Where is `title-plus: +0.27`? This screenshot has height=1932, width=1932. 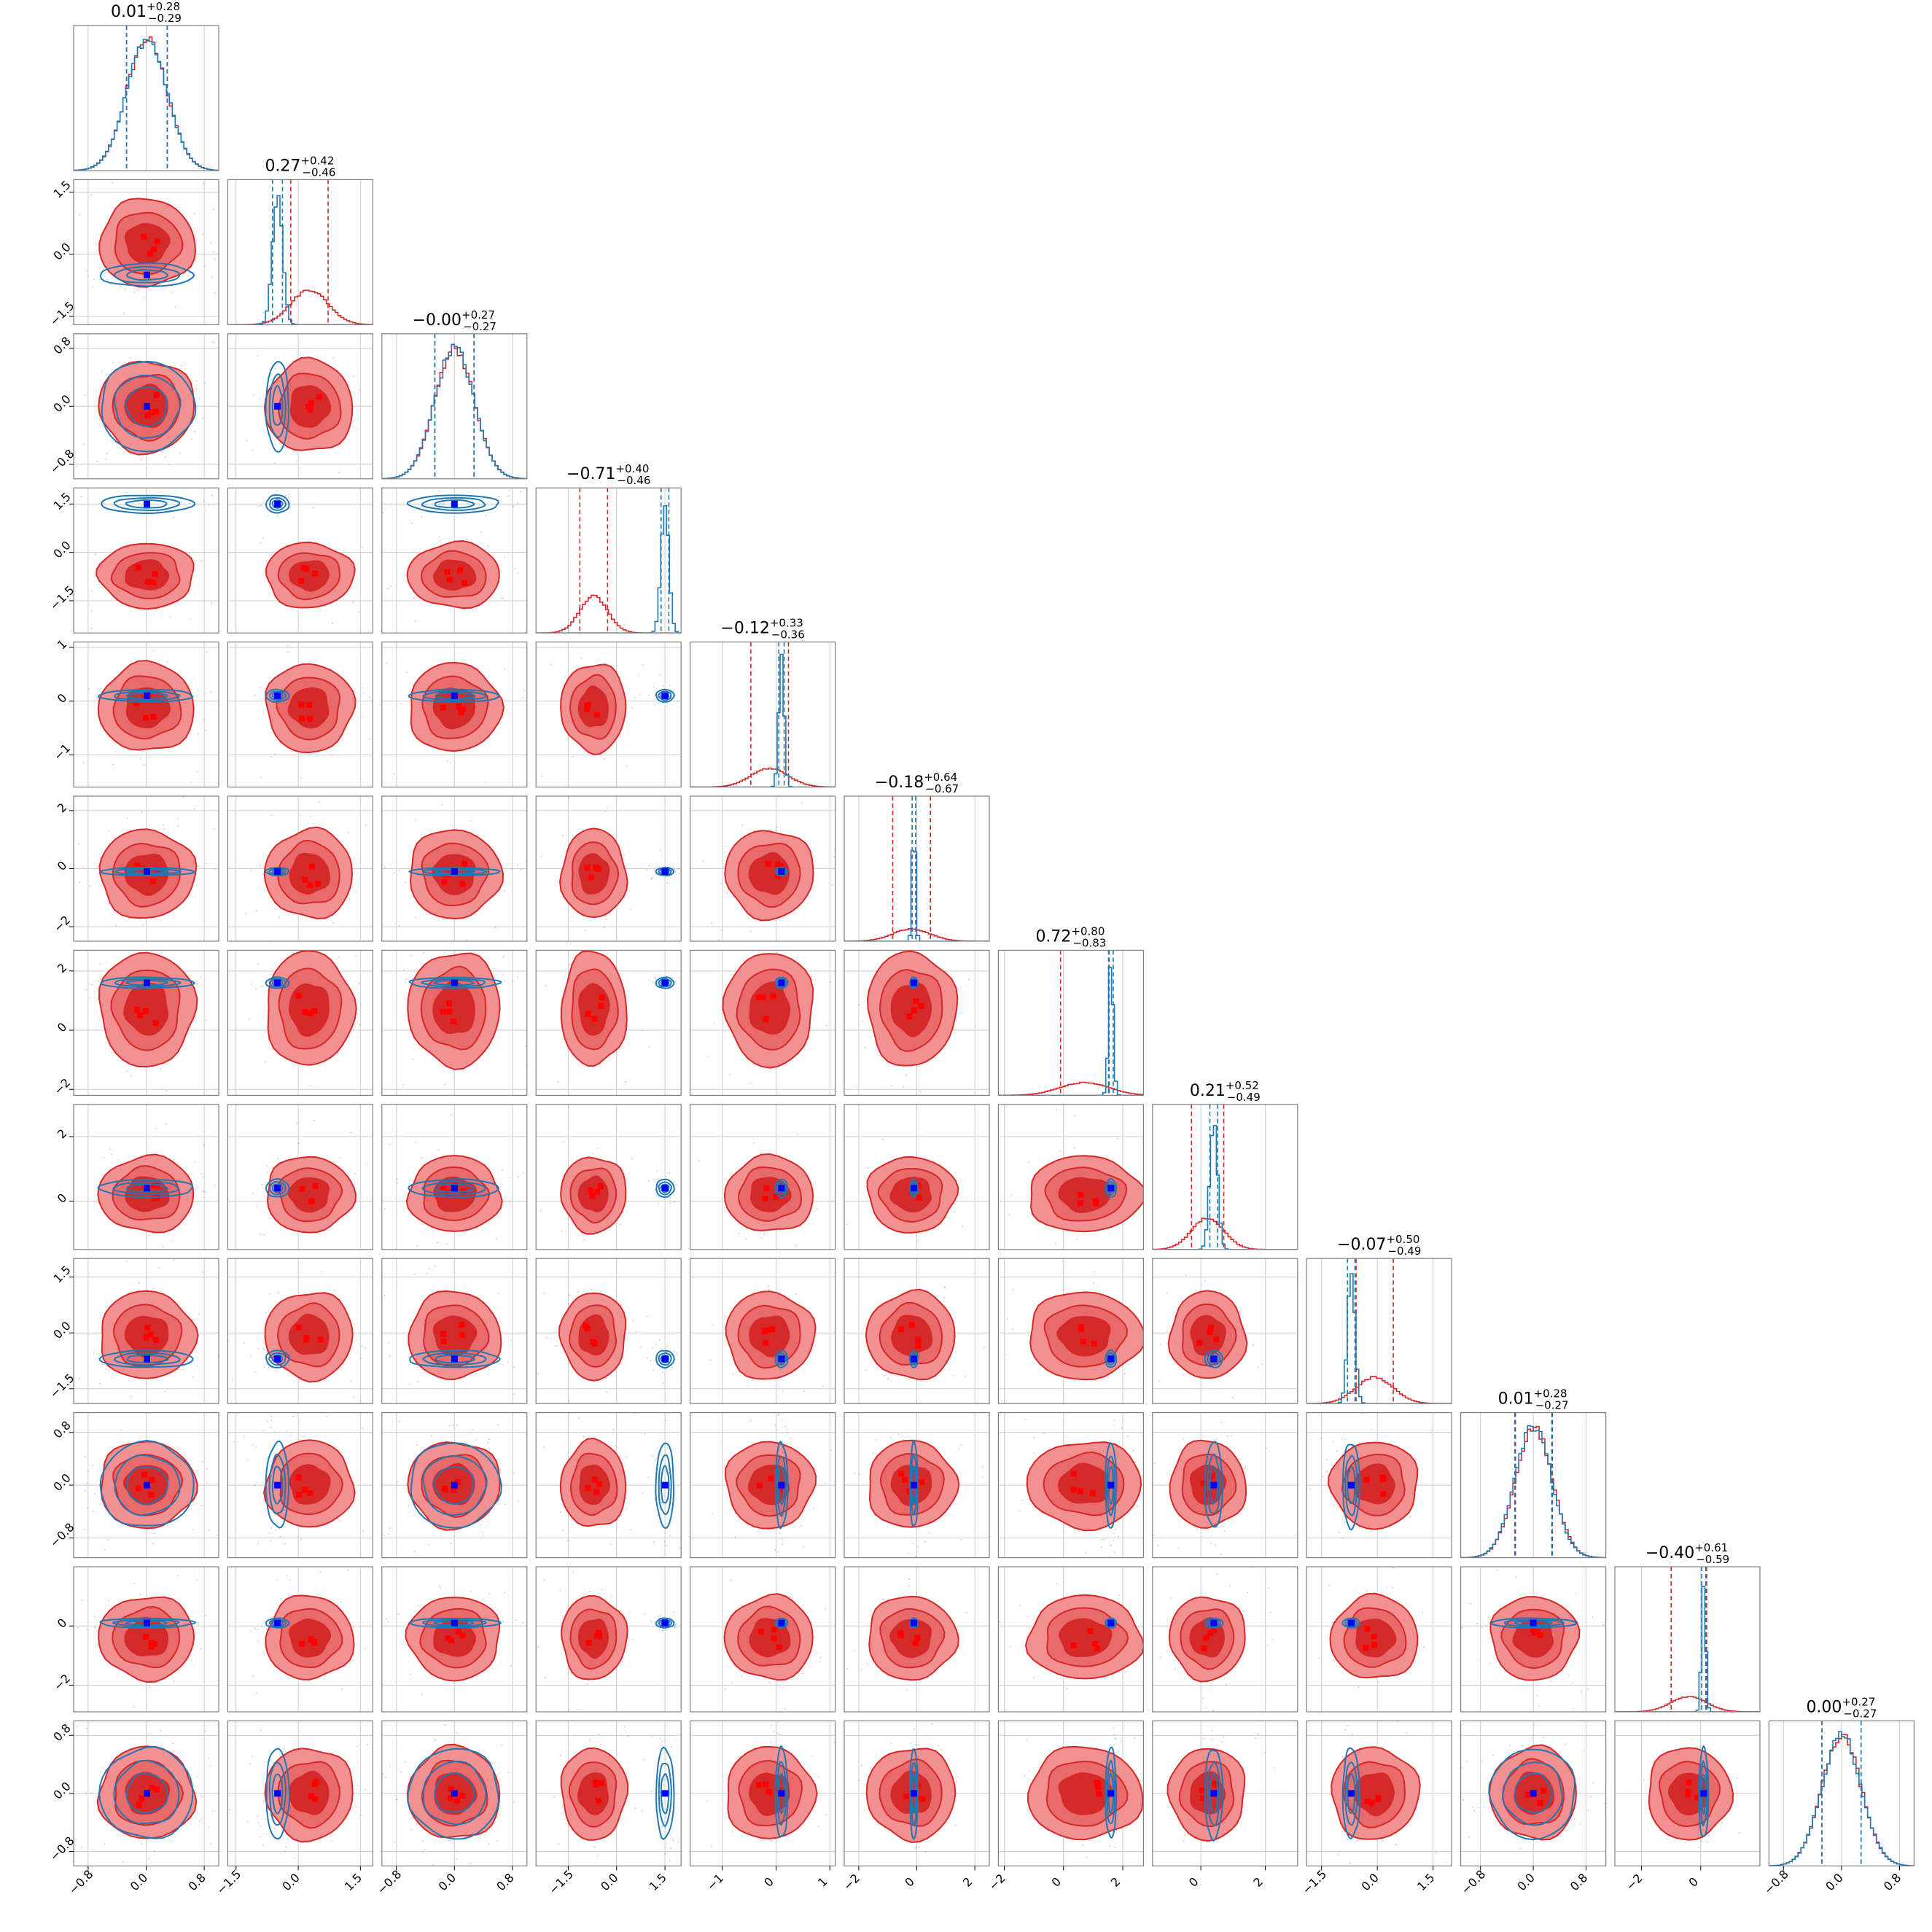 title-plus: +0.27 is located at coordinates (478, 315).